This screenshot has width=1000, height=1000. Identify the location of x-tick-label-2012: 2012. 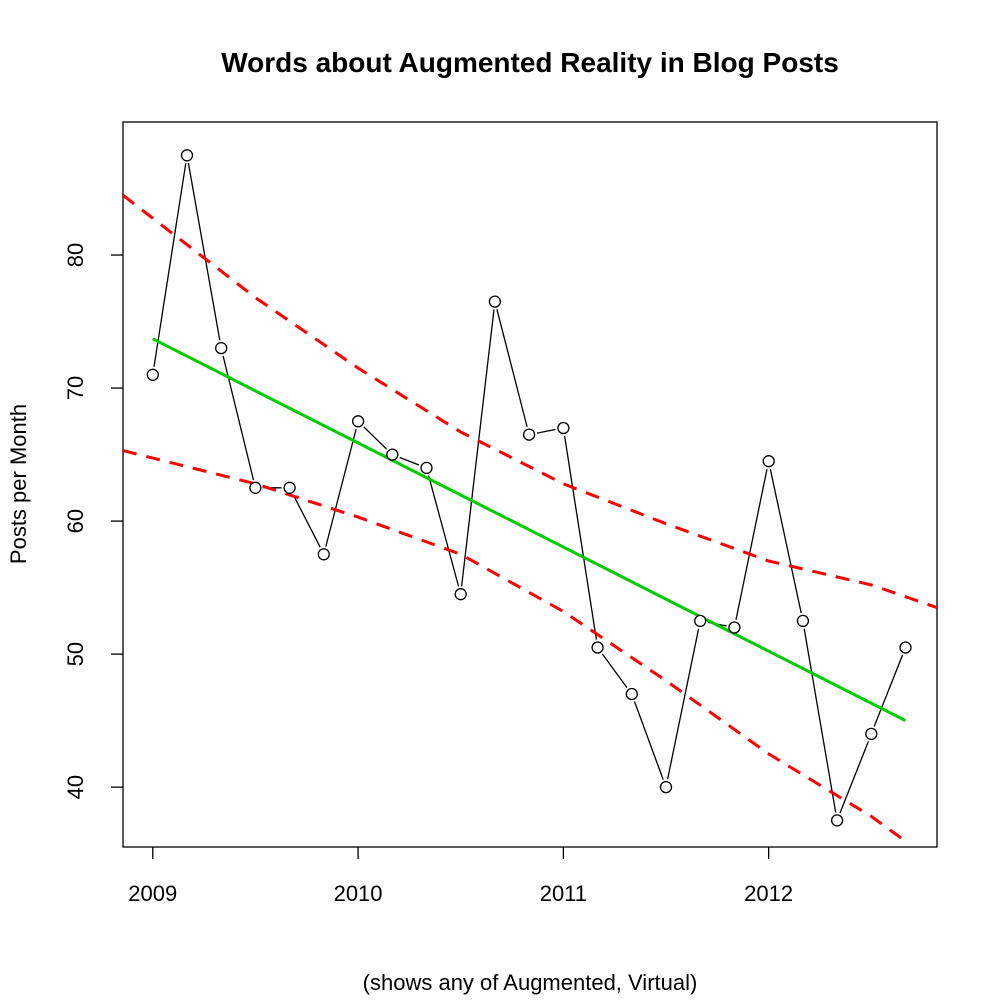
(768, 893).